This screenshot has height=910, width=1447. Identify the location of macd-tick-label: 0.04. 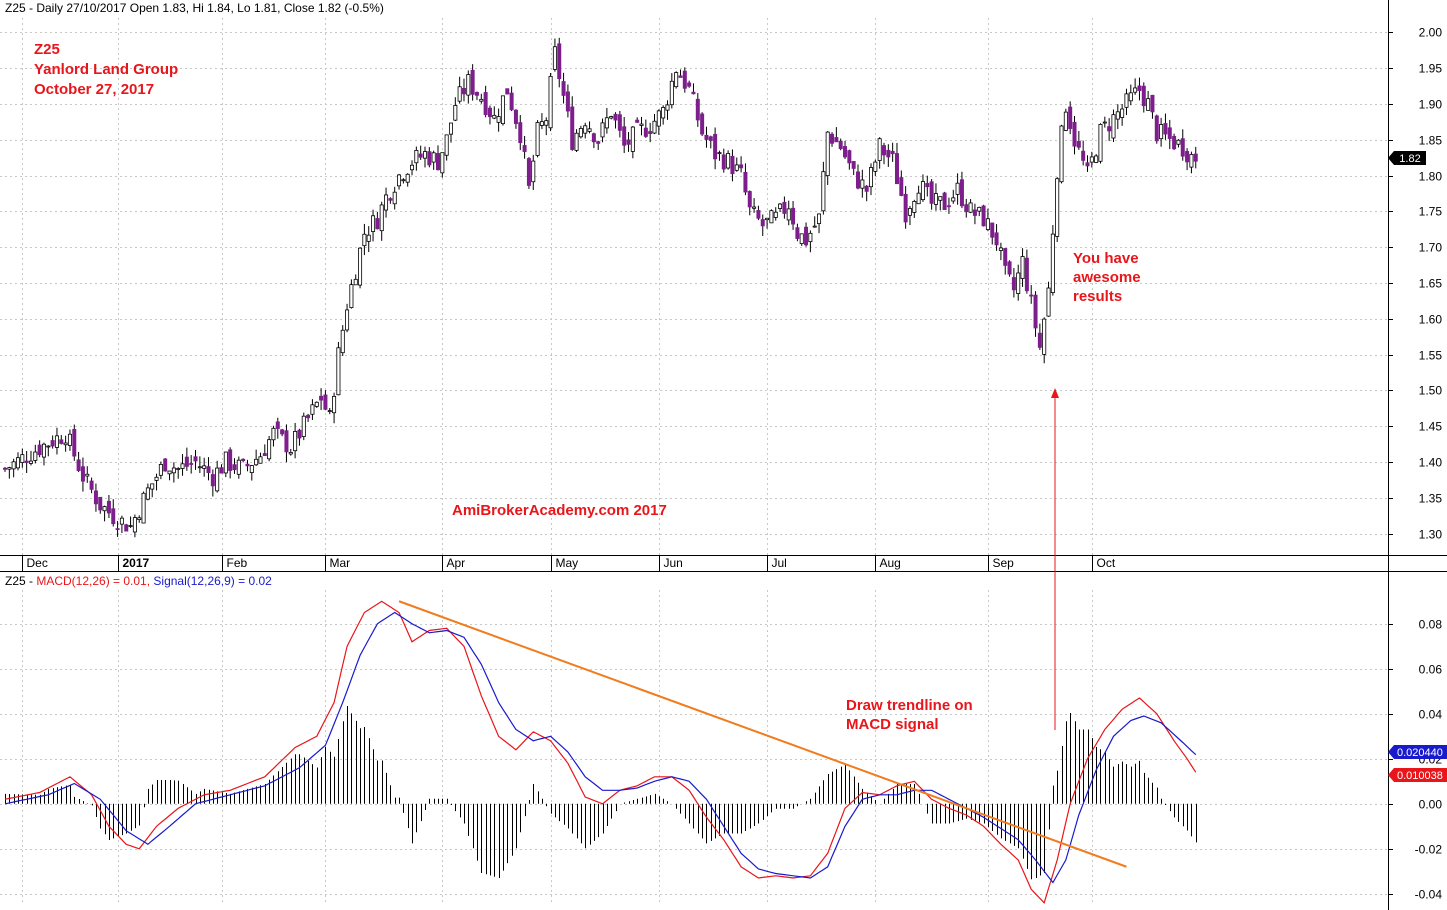
(1431, 715).